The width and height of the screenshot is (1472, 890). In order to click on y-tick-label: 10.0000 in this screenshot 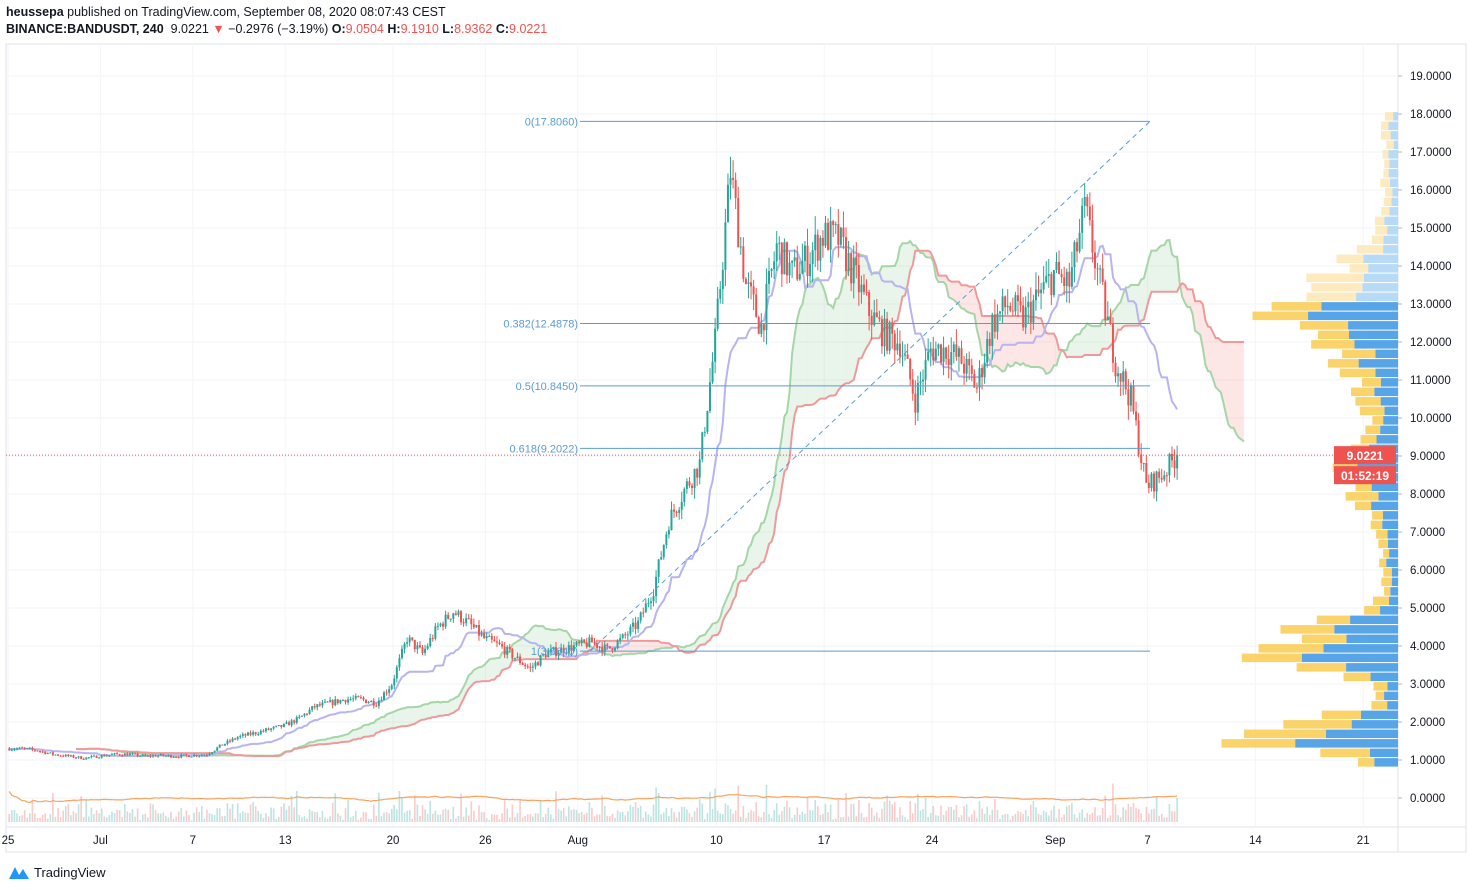, I will do `click(1431, 419)`.